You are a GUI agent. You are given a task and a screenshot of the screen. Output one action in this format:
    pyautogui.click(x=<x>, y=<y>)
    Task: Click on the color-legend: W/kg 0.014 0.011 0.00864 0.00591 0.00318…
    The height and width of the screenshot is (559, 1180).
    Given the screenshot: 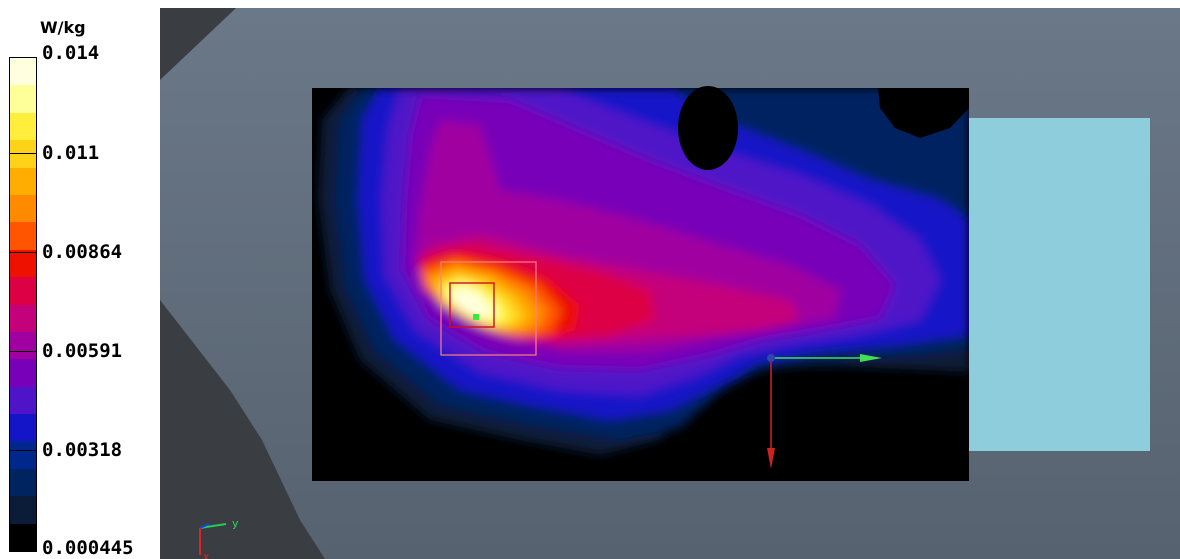 What is the action you would take?
    pyautogui.click(x=80, y=279)
    